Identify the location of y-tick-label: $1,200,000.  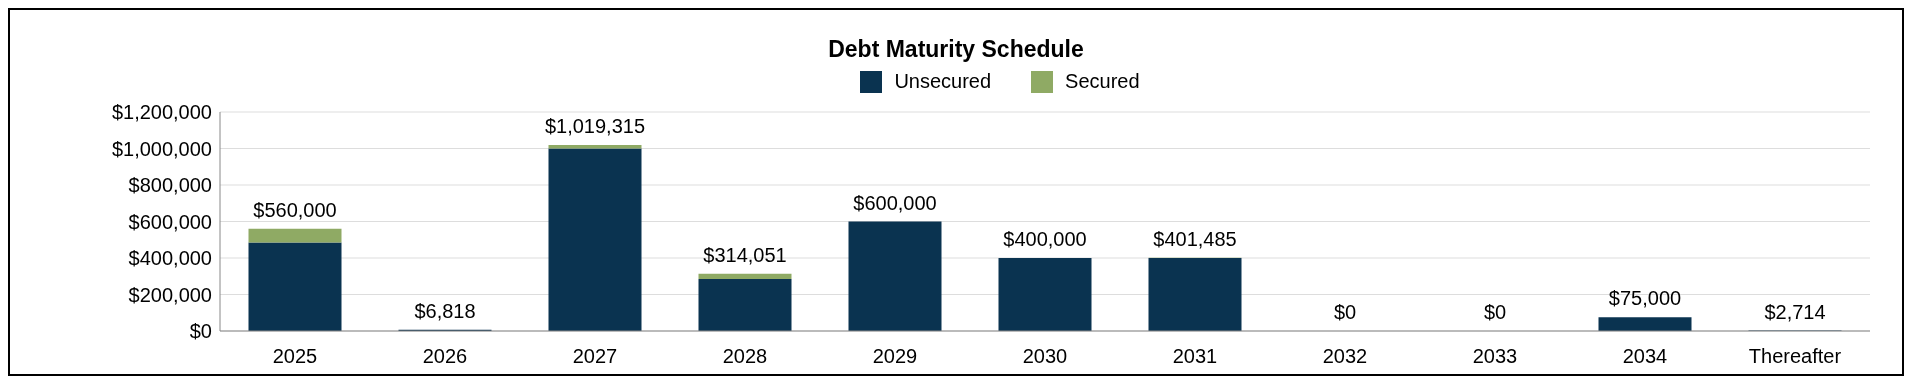
(161, 112).